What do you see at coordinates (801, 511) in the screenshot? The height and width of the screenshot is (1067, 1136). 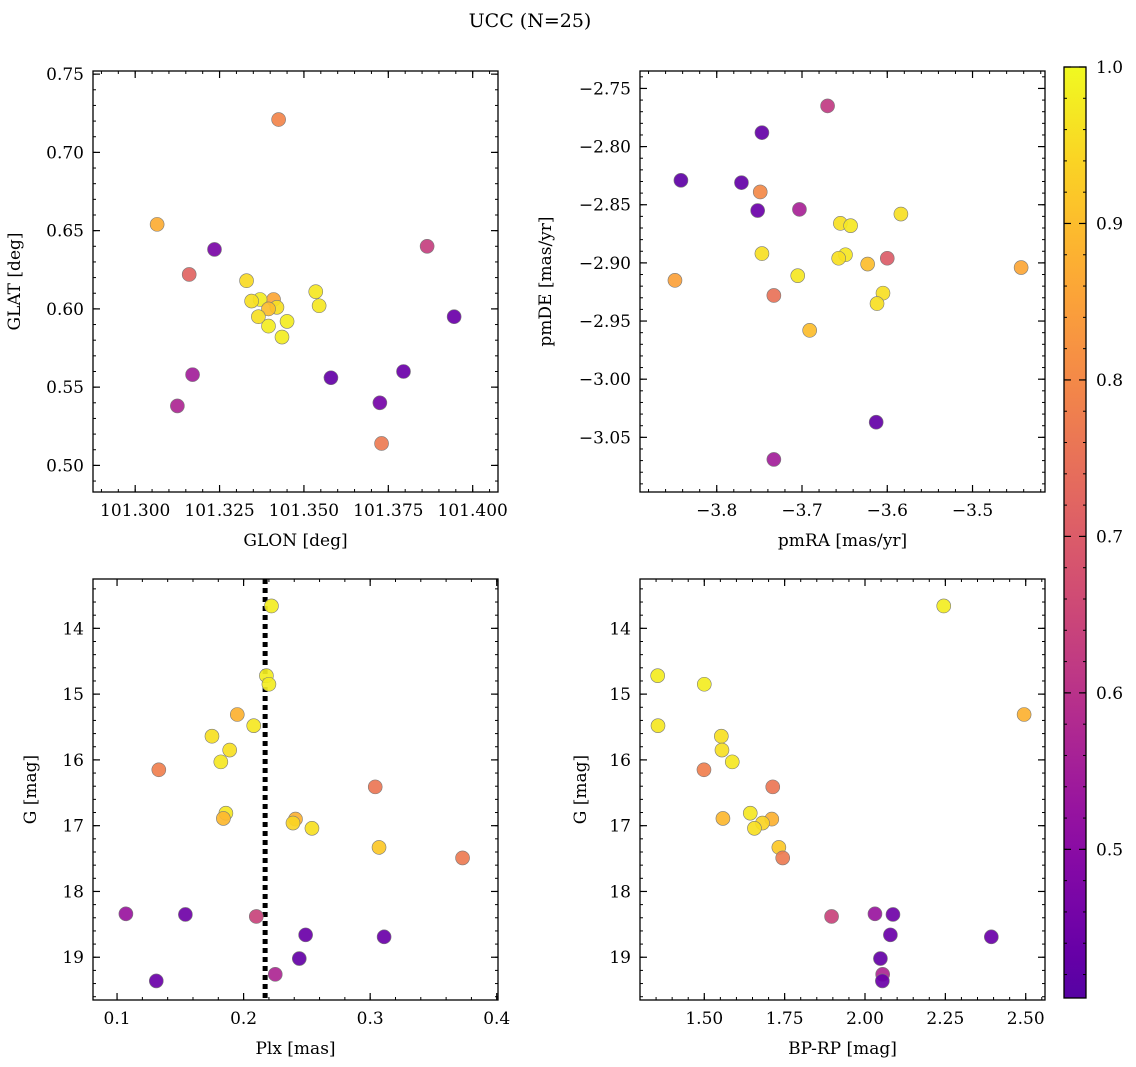 I see `x-tick-label: −3.7` at bounding box center [801, 511].